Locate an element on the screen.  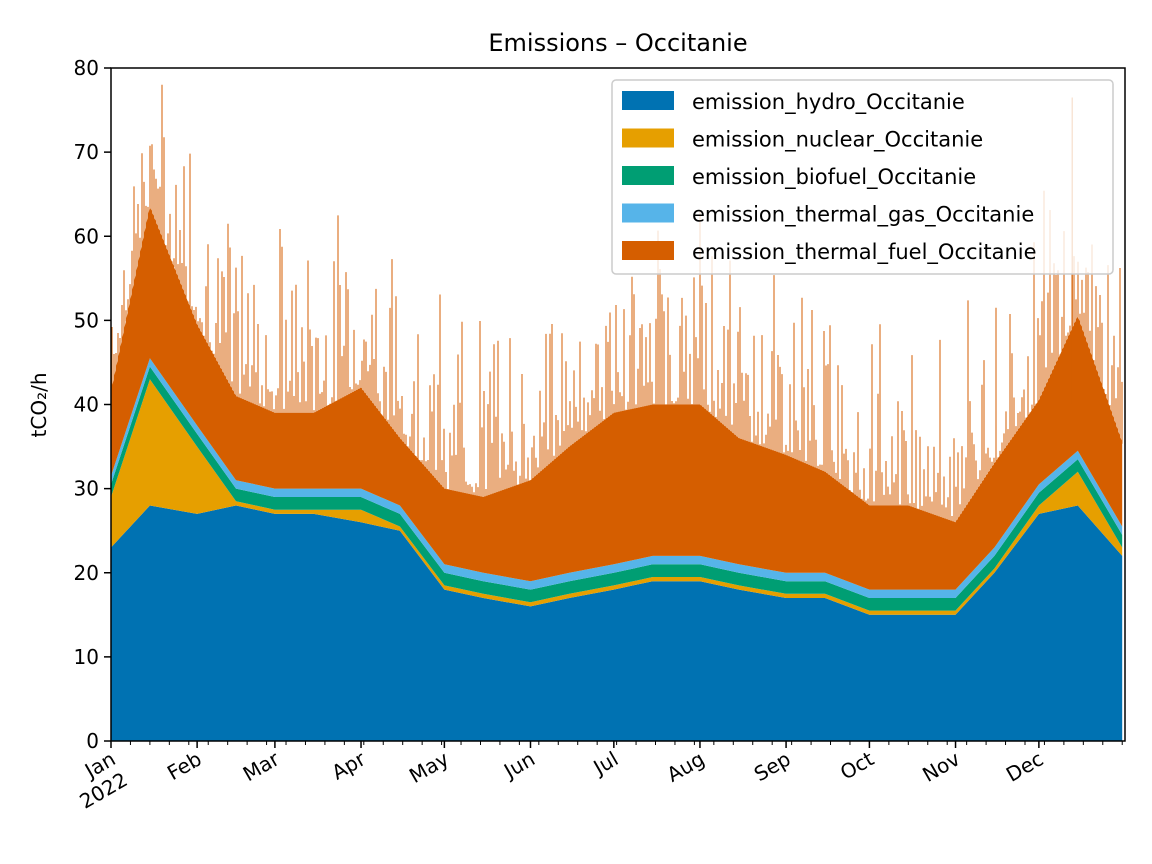
chart-title: Emissions – Occitanie is located at coordinates (617, 43).